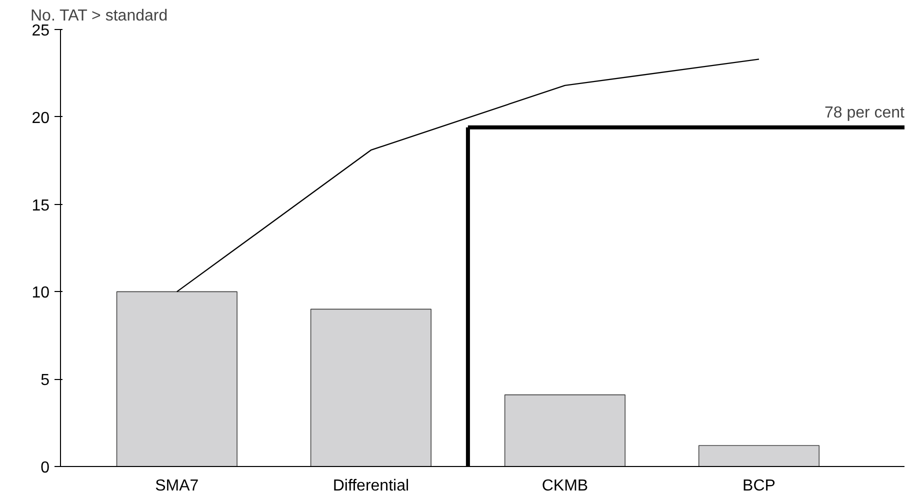 Image resolution: width=909 pixels, height=497 pixels. Describe the element at coordinates (45, 468) in the screenshot. I see `y-tick-label: 0` at that location.